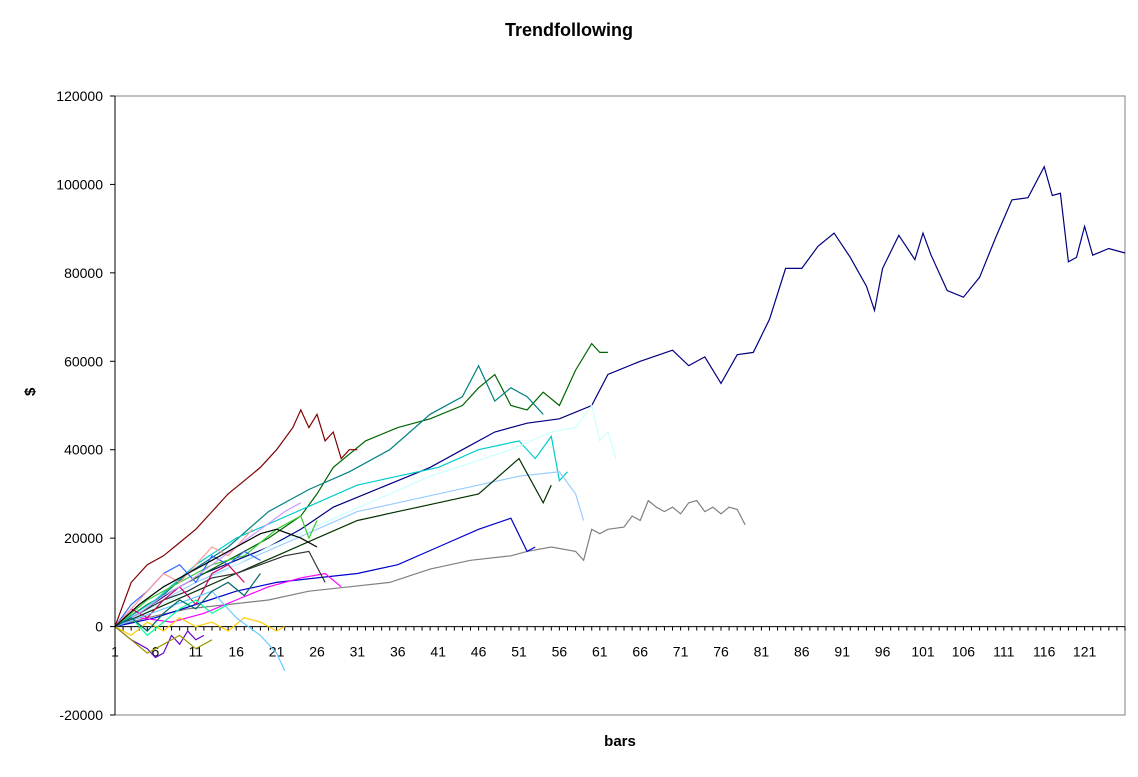 Image resolution: width=1138 pixels, height=777 pixels. Describe the element at coordinates (398, 652) in the screenshot. I see `x-tick-label: 36` at that location.